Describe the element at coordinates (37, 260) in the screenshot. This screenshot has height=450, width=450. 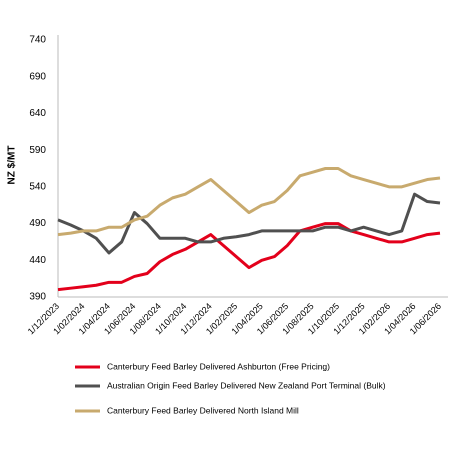
I see `y-tick-label: 440` at that location.